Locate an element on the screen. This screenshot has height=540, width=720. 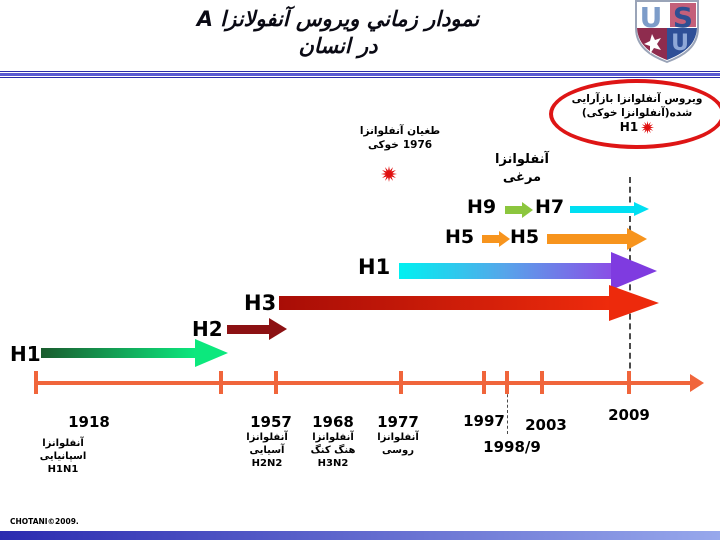
h3-arrow-body is located at coordinates (444, 303).